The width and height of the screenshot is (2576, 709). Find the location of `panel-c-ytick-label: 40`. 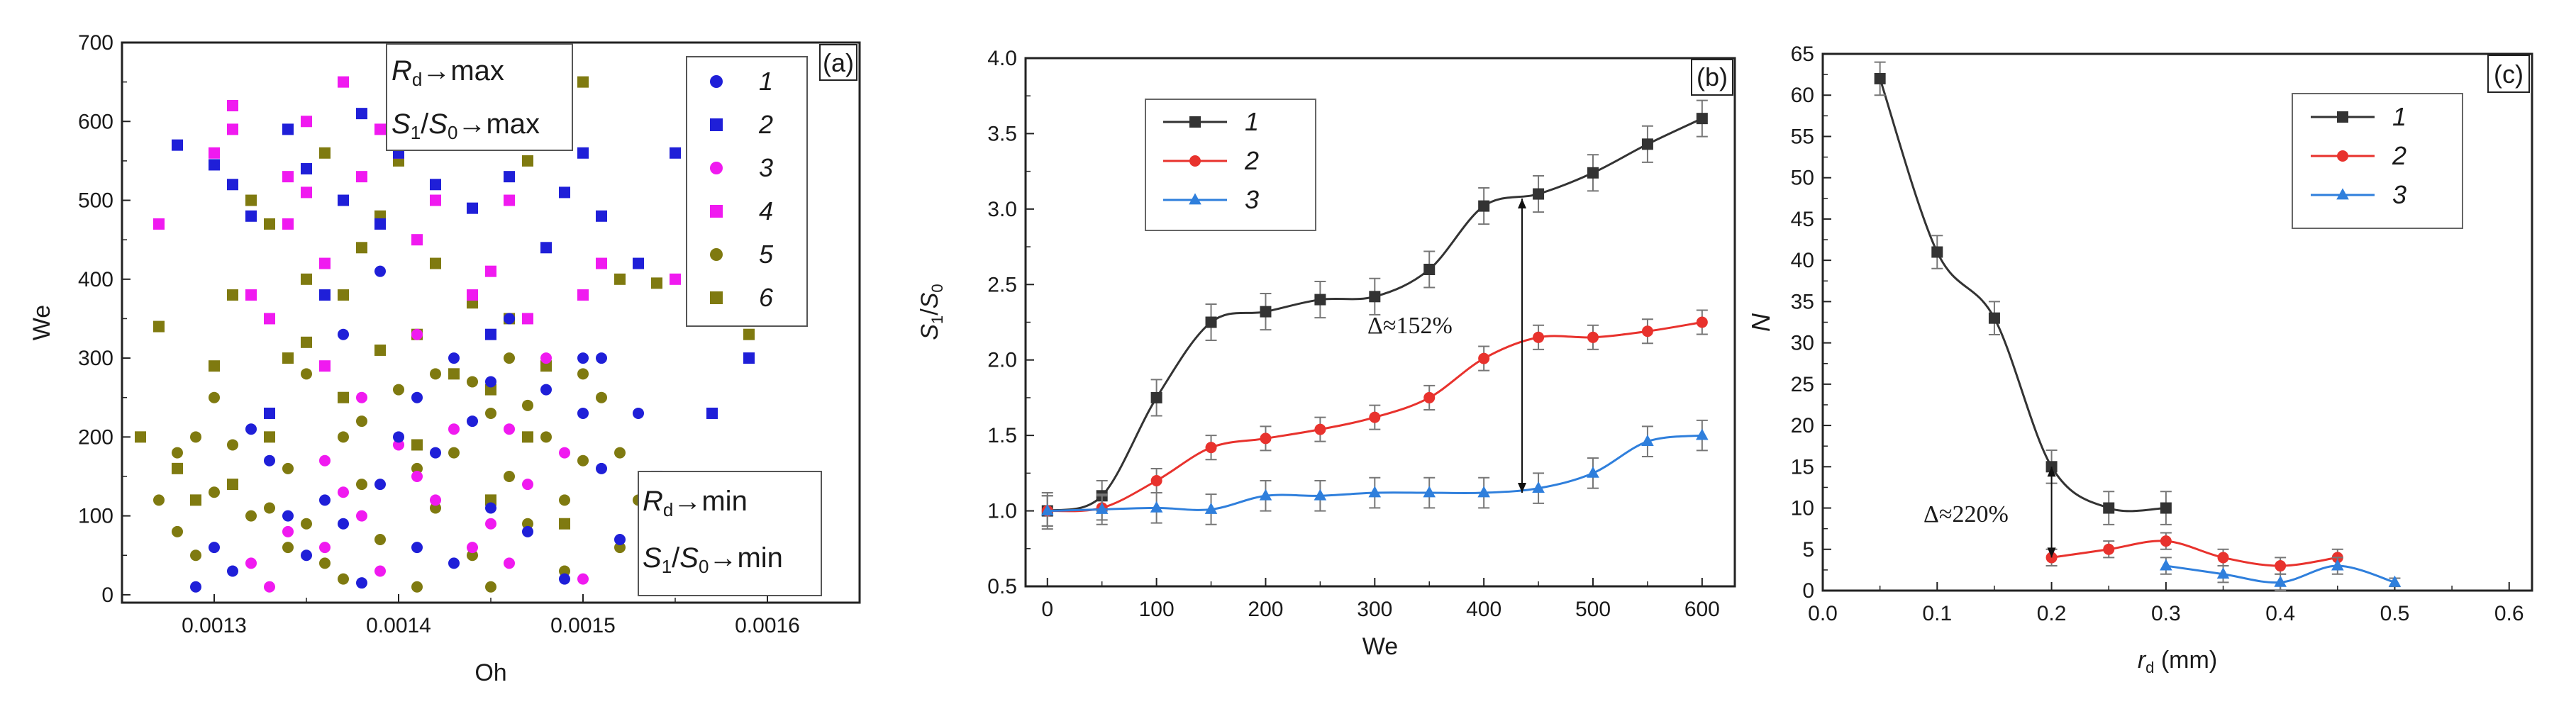

panel-c-ytick-label: 40 is located at coordinates (1802, 260).